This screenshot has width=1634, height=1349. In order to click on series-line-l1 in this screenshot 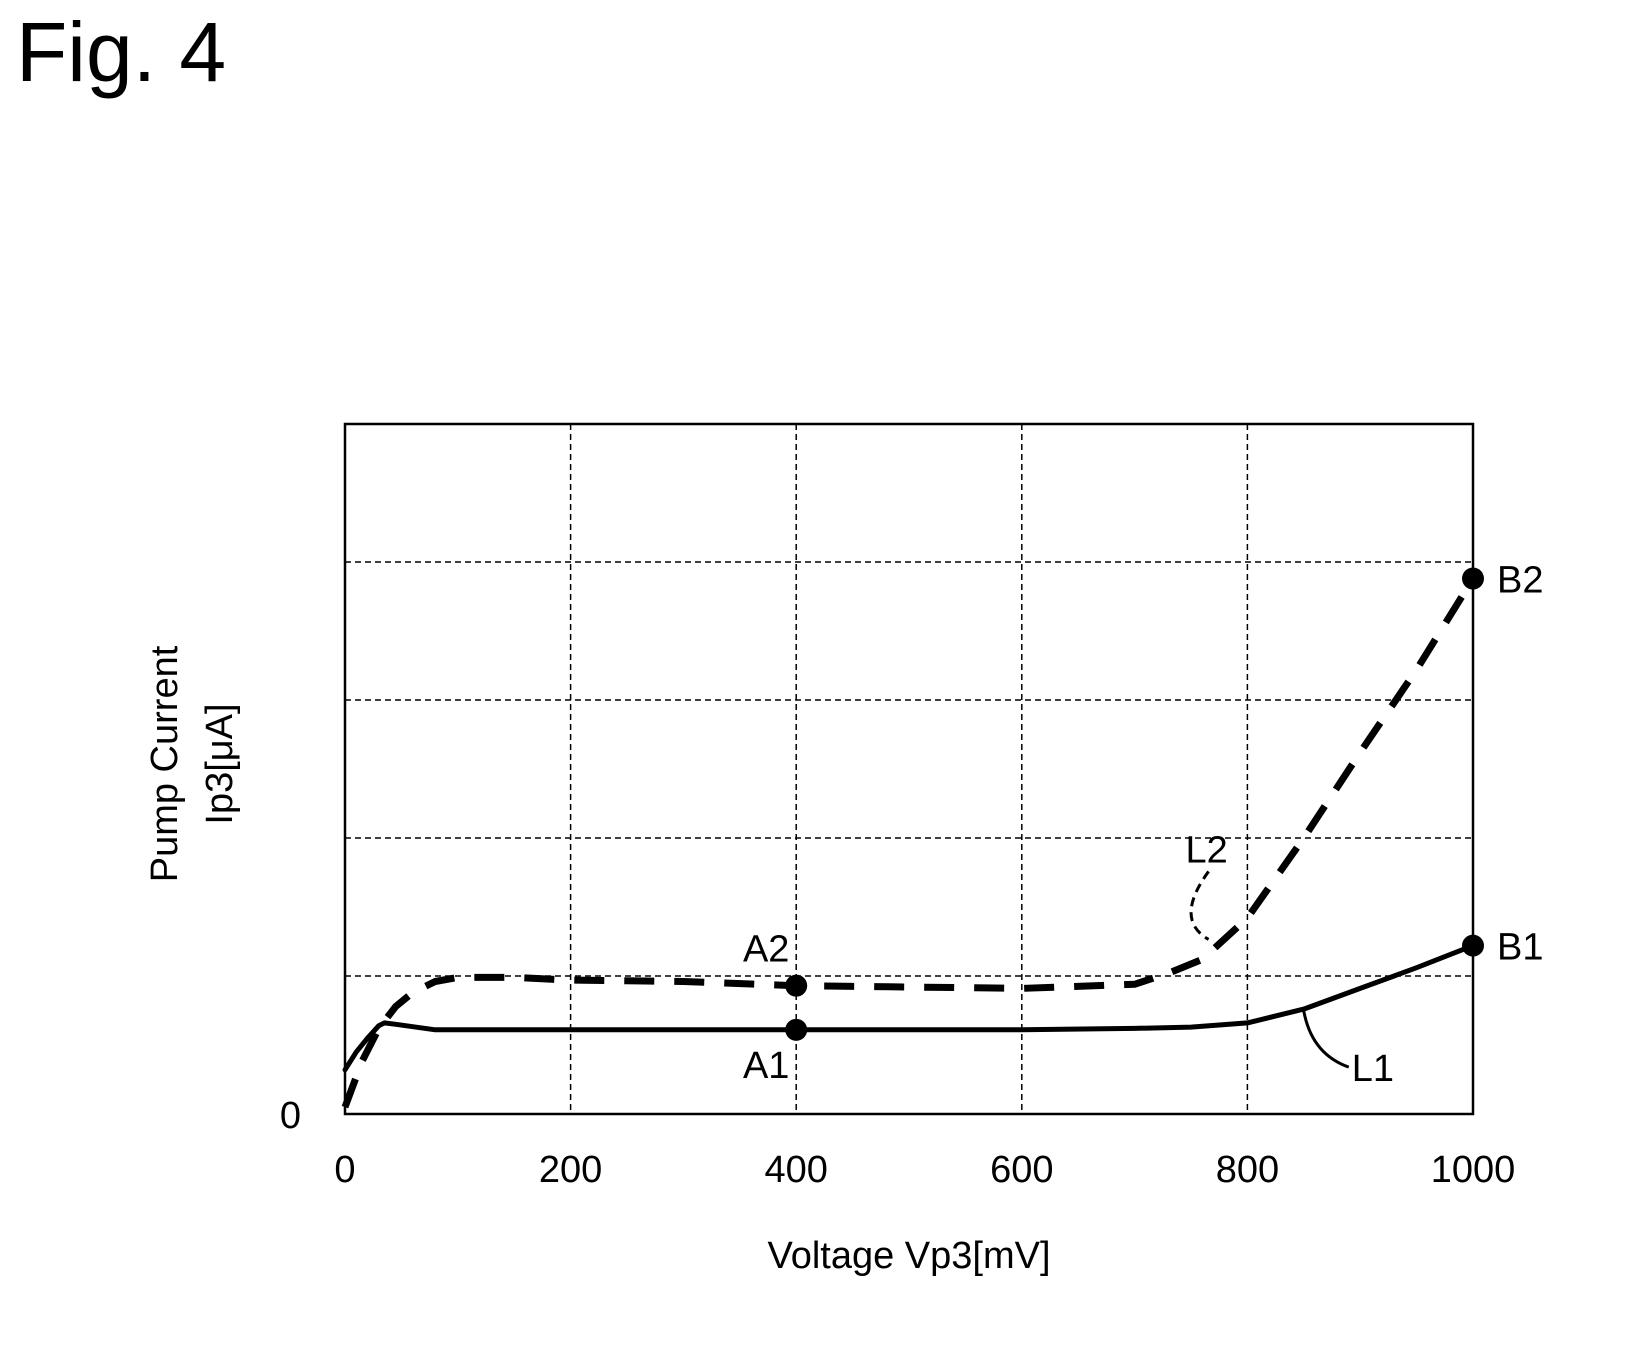, I will do `click(909, 1008)`.